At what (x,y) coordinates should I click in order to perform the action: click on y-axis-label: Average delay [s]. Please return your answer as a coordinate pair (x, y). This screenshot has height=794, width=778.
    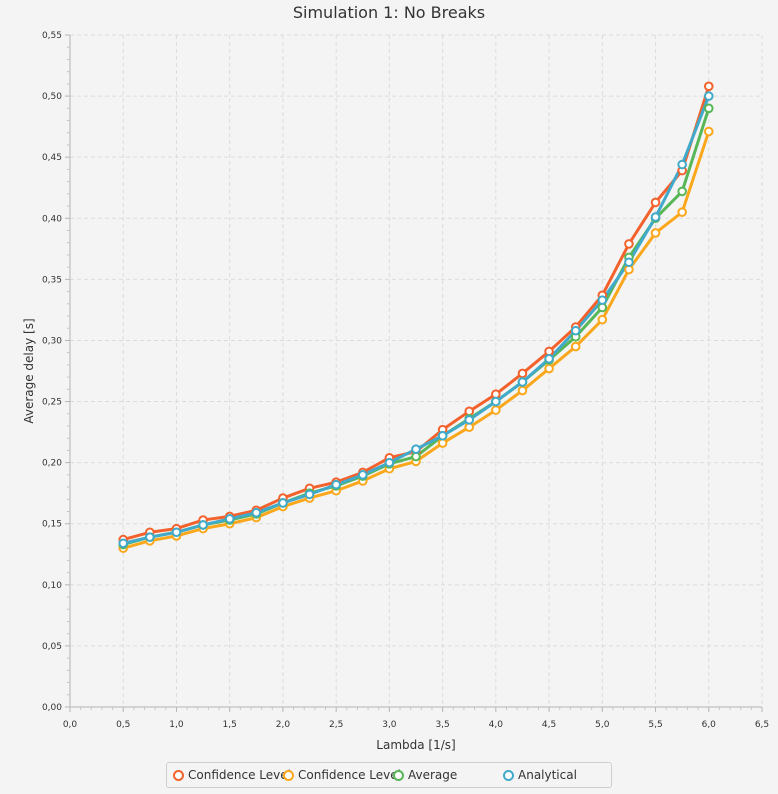
    Looking at the image, I should click on (29, 370).